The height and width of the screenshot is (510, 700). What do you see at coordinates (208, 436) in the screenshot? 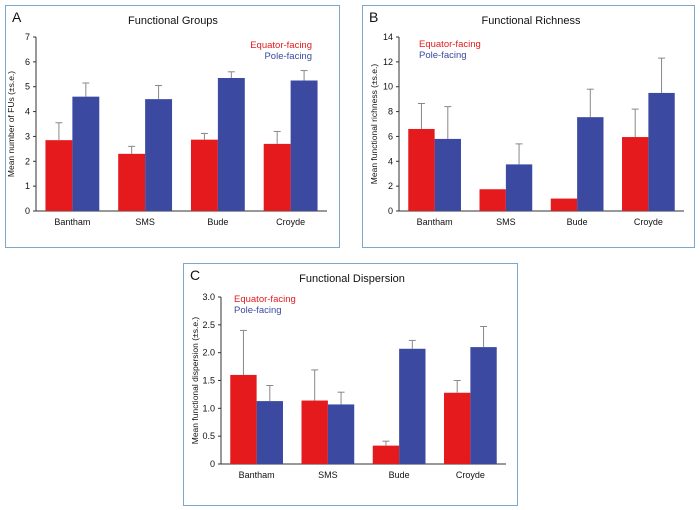
I see `y-tick-label: 0.5` at bounding box center [208, 436].